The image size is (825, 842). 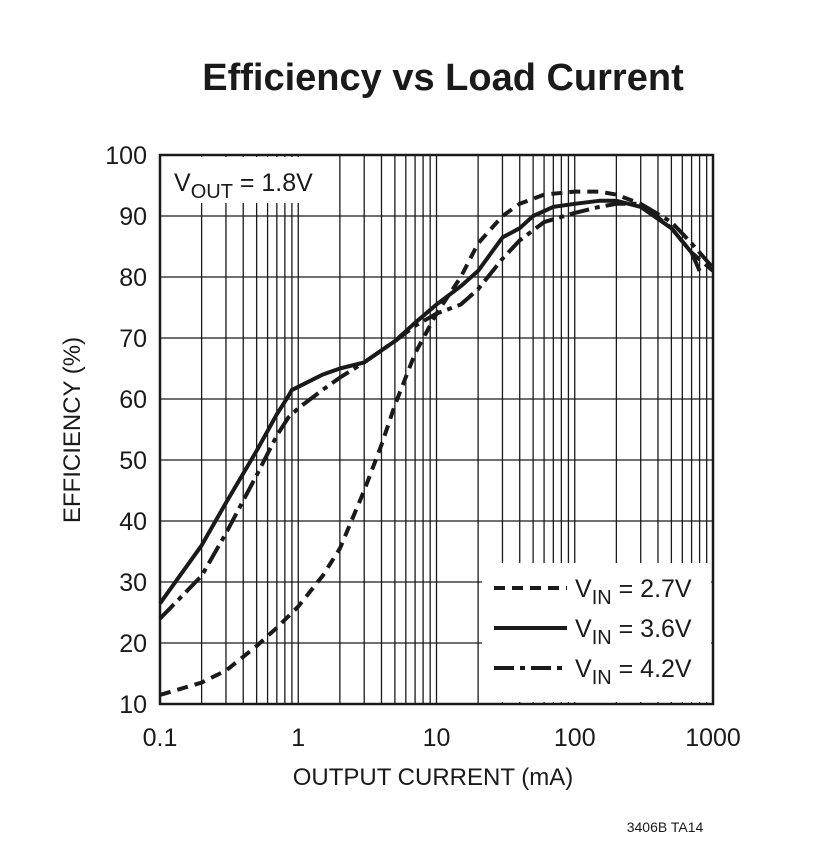 I want to click on y-tick-label: 20, so click(x=133, y=644).